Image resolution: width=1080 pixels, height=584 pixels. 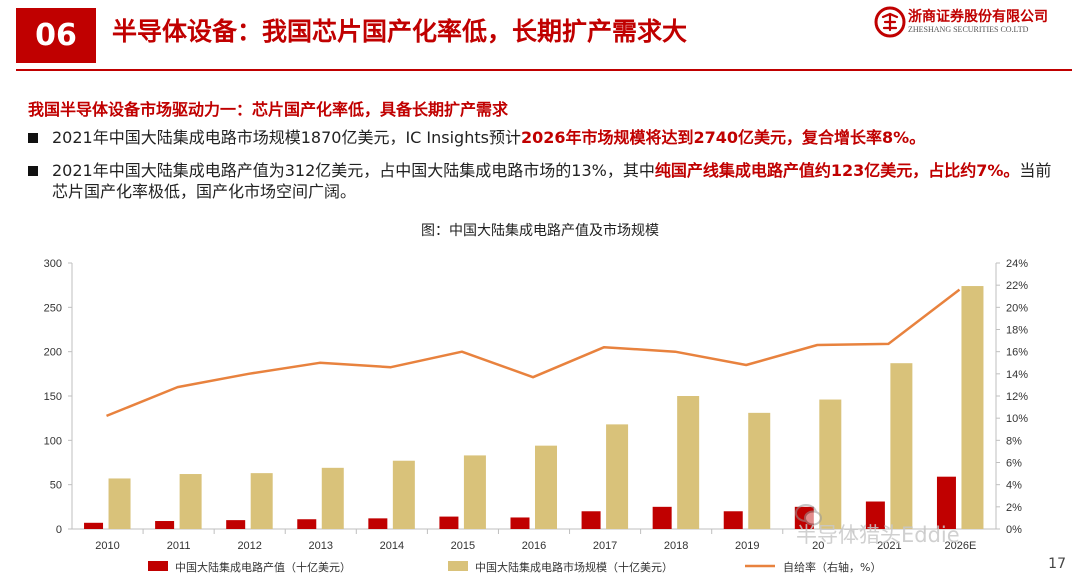 I want to click on logo-text-en: ZHESHANG SECURITIES CO.LTD, so click(x=968, y=29).